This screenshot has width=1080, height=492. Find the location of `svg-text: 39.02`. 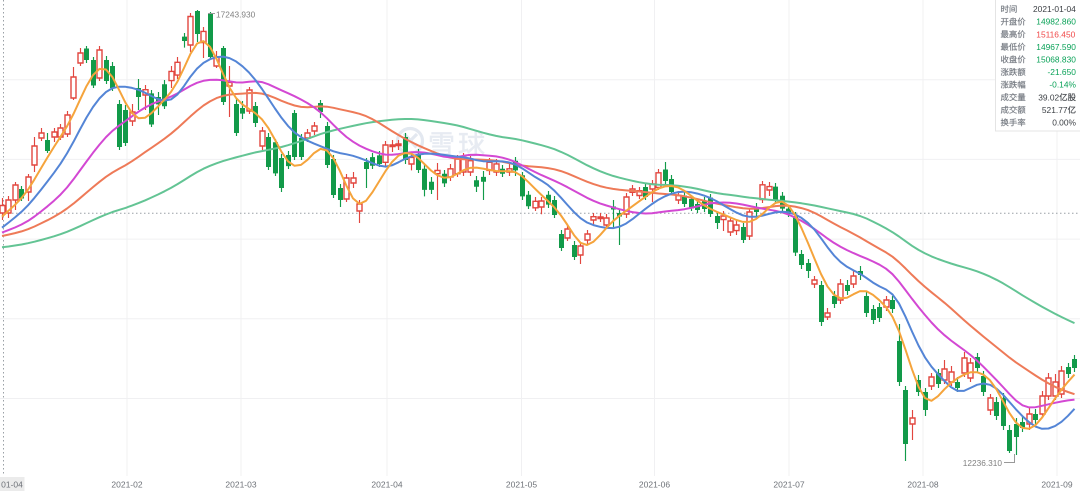

svg-text: 39.02 is located at coordinates (1048, 97).